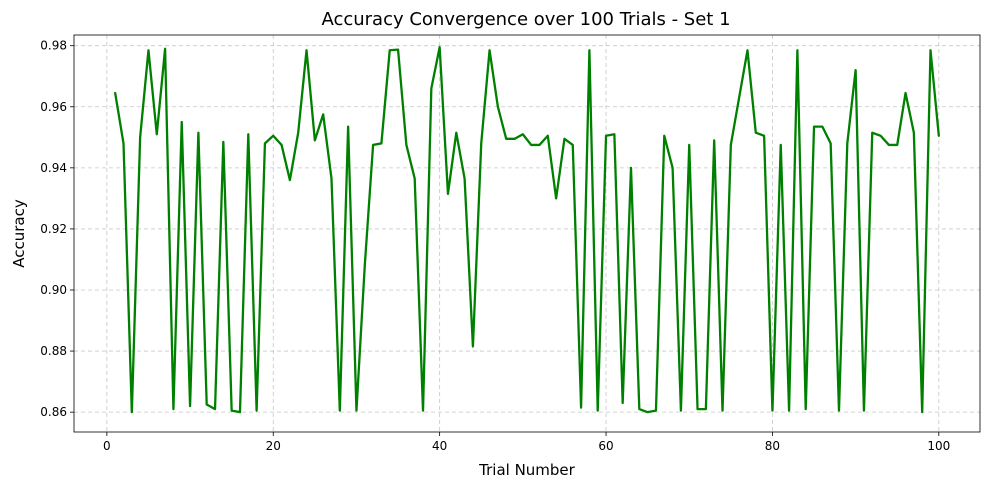 The width and height of the screenshot is (989, 490). Describe the element at coordinates (53, 107) in the screenshot. I see `y-tick-label: 0.96` at that location.